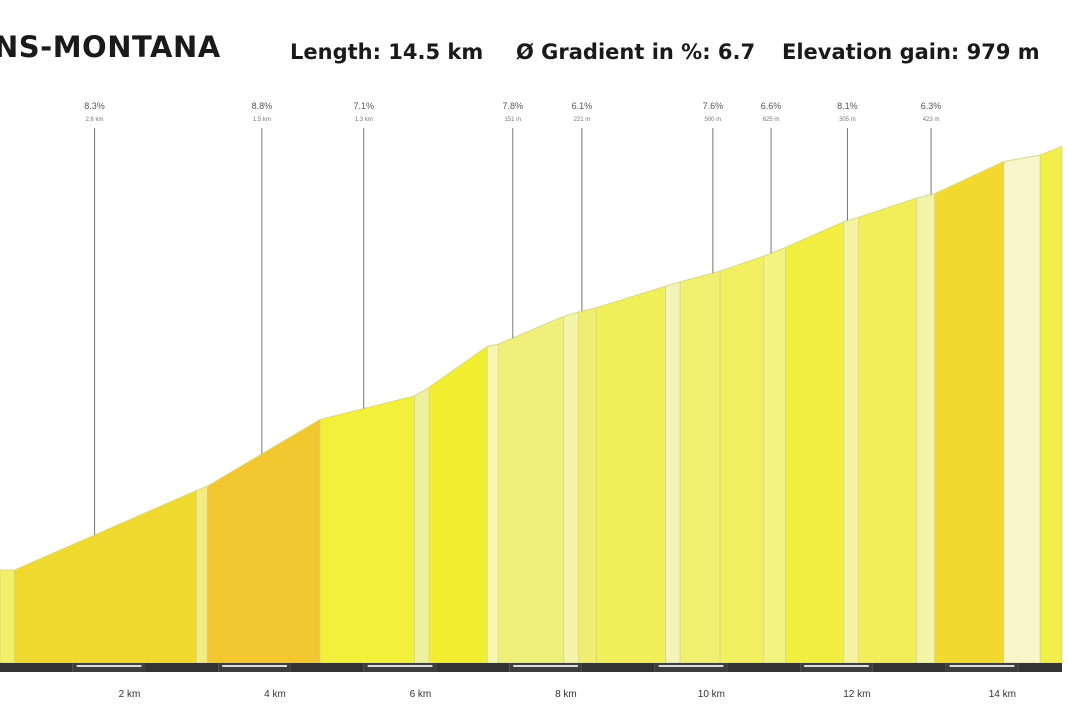 Image resolution: width=1068 pixels, height=712 pixels. Describe the element at coordinates (713, 106) in the screenshot. I see `segment-gradient-label: 7.6%` at that location.